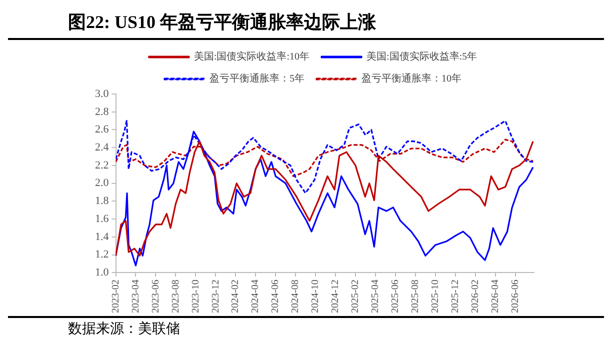  What do you see at coordinates (236, 297) in the screenshot?
I see `x-tick-label: 2024-02` at bounding box center [236, 297].